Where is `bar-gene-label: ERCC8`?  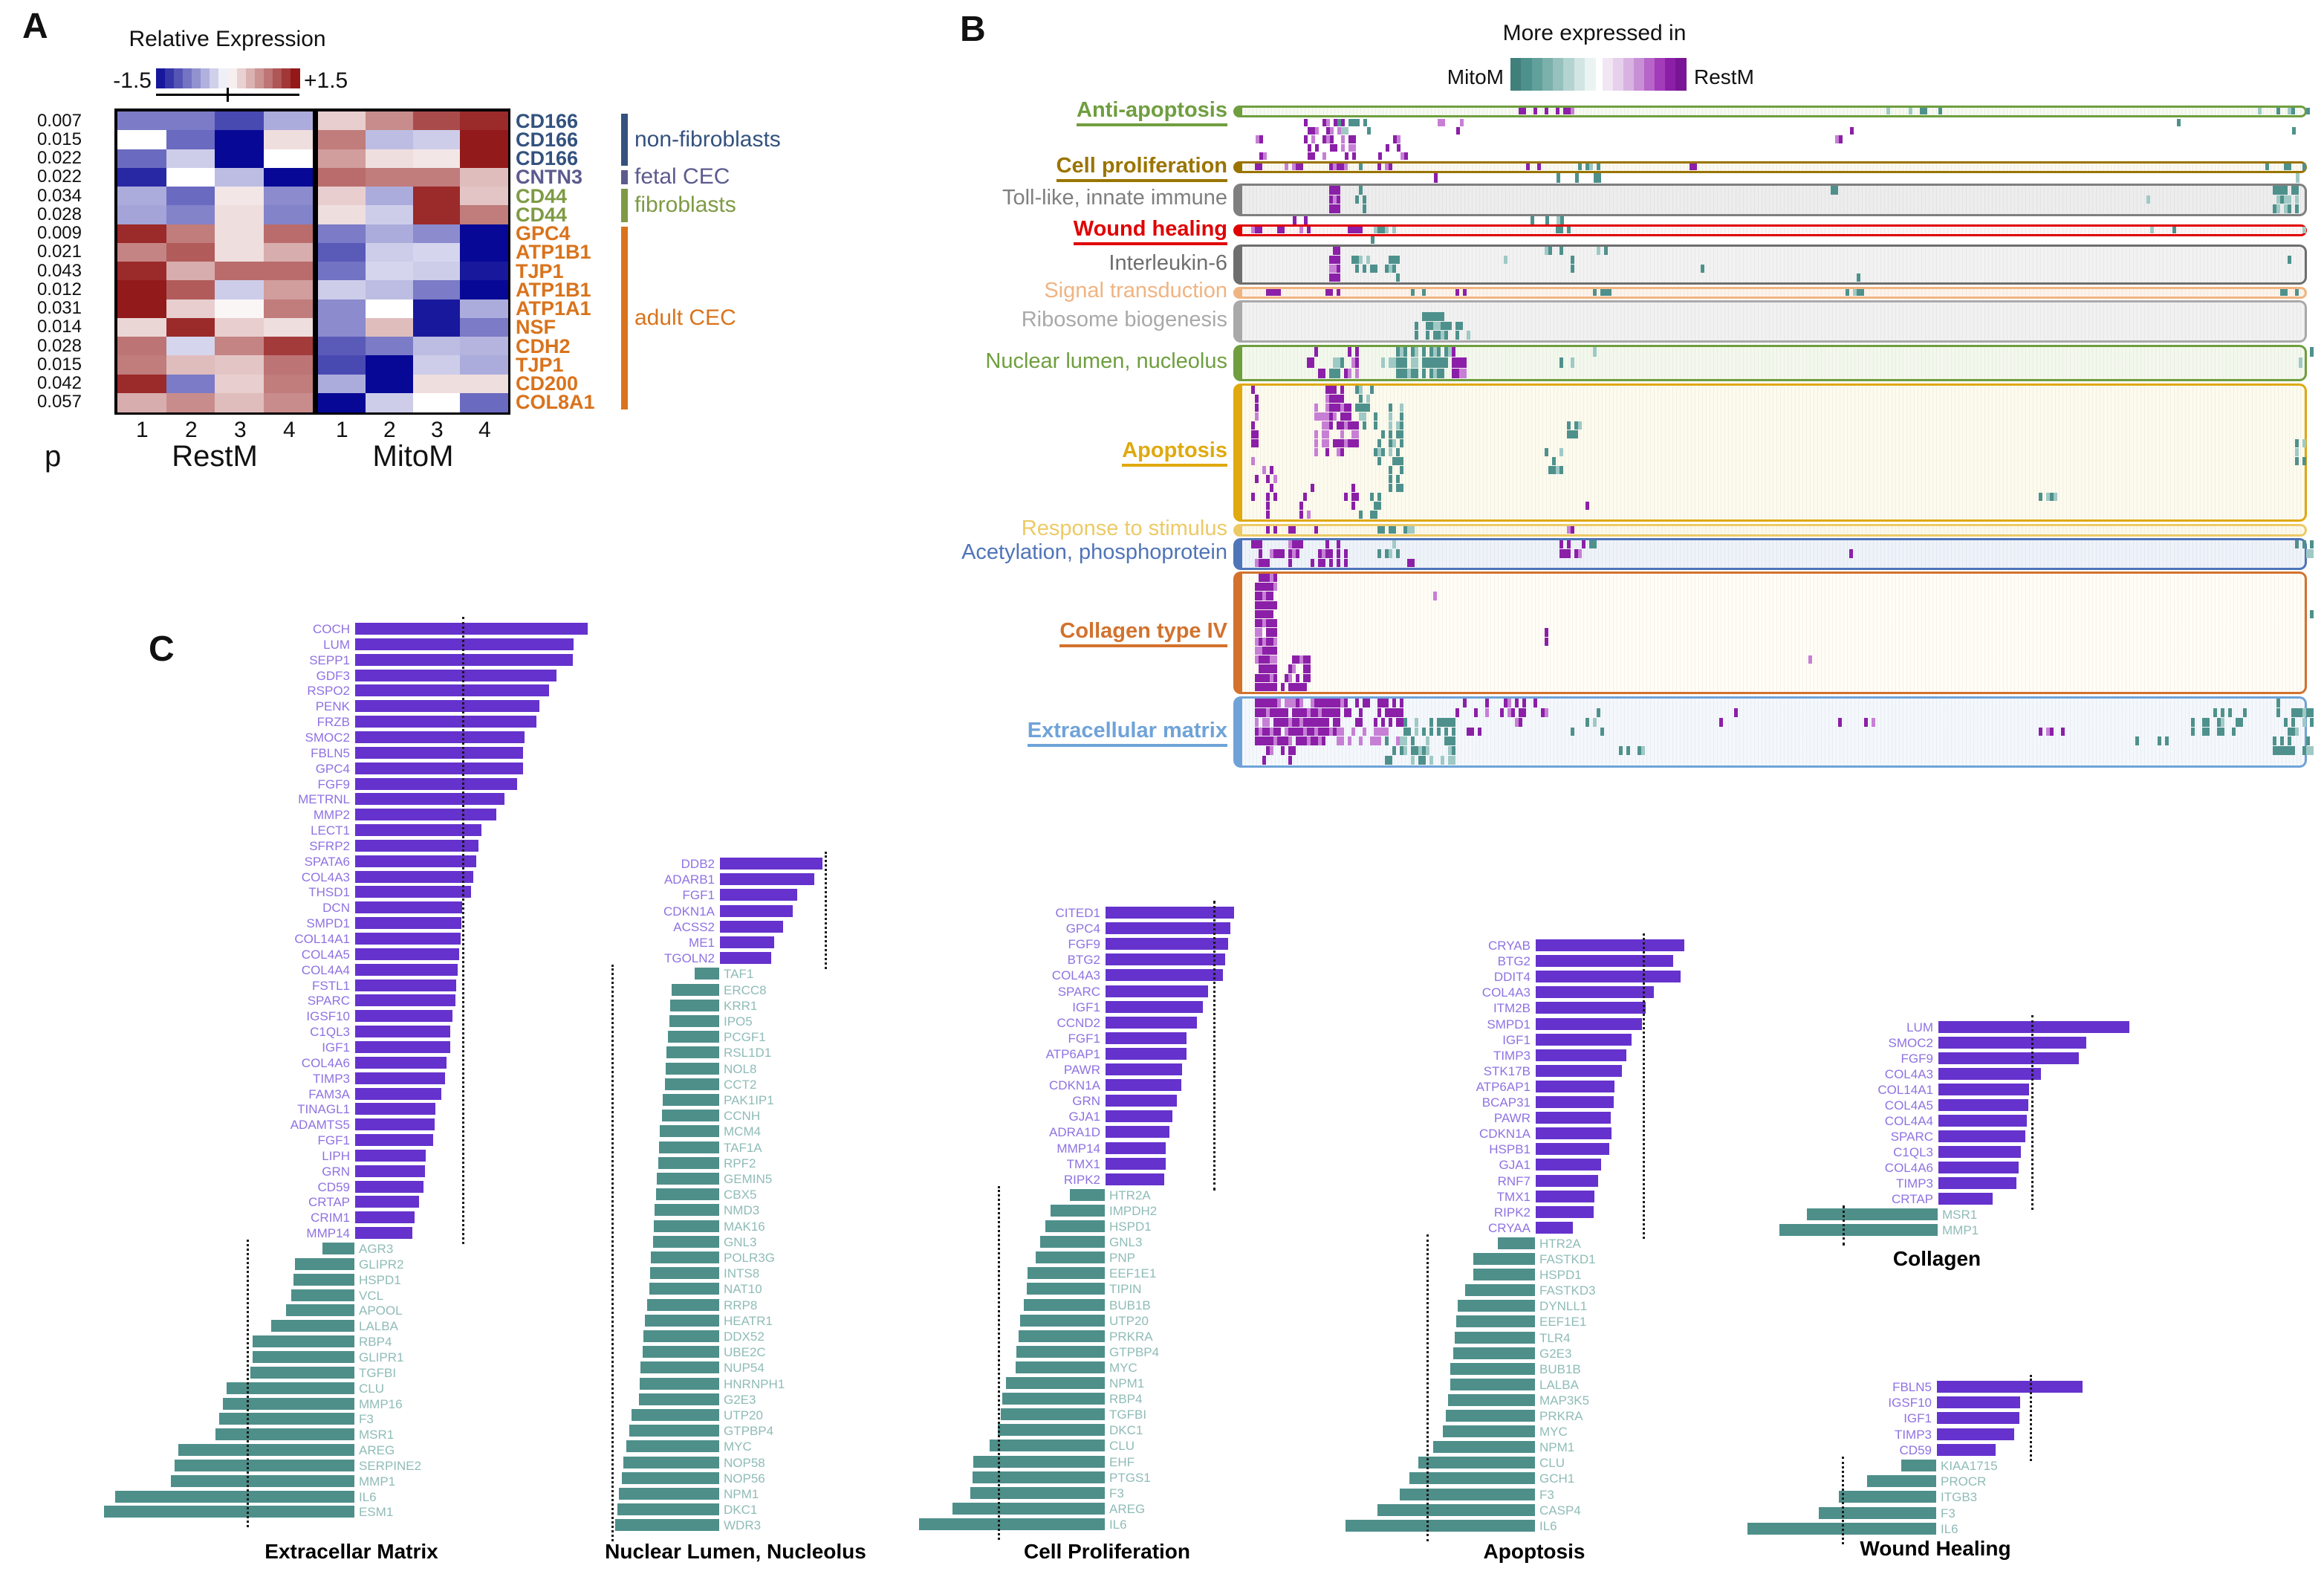
bar-gene-label: ERCC8 is located at coordinates (745, 989).